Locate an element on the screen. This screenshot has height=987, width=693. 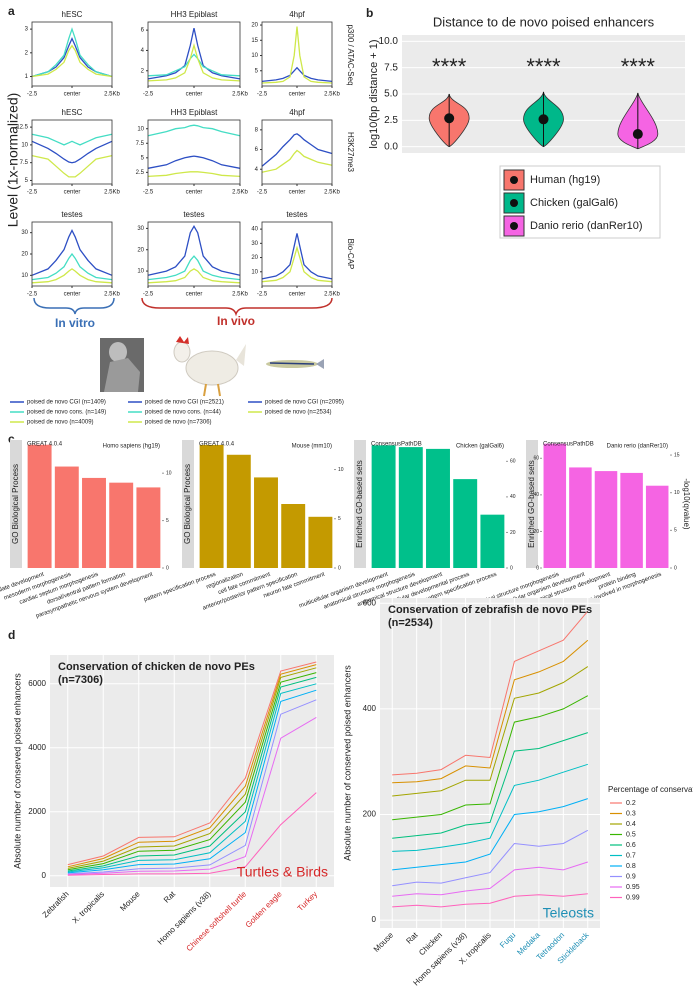
y2-tick-label: 15 is located at coordinates (677, 455).